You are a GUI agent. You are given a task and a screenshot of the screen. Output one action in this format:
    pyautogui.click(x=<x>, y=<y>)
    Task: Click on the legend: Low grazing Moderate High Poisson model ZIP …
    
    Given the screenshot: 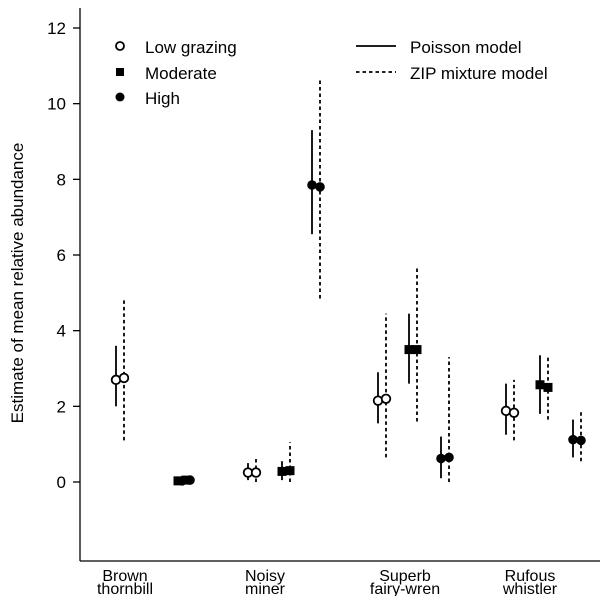 What is the action you would take?
    pyautogui.click(x=331, y=73)
    